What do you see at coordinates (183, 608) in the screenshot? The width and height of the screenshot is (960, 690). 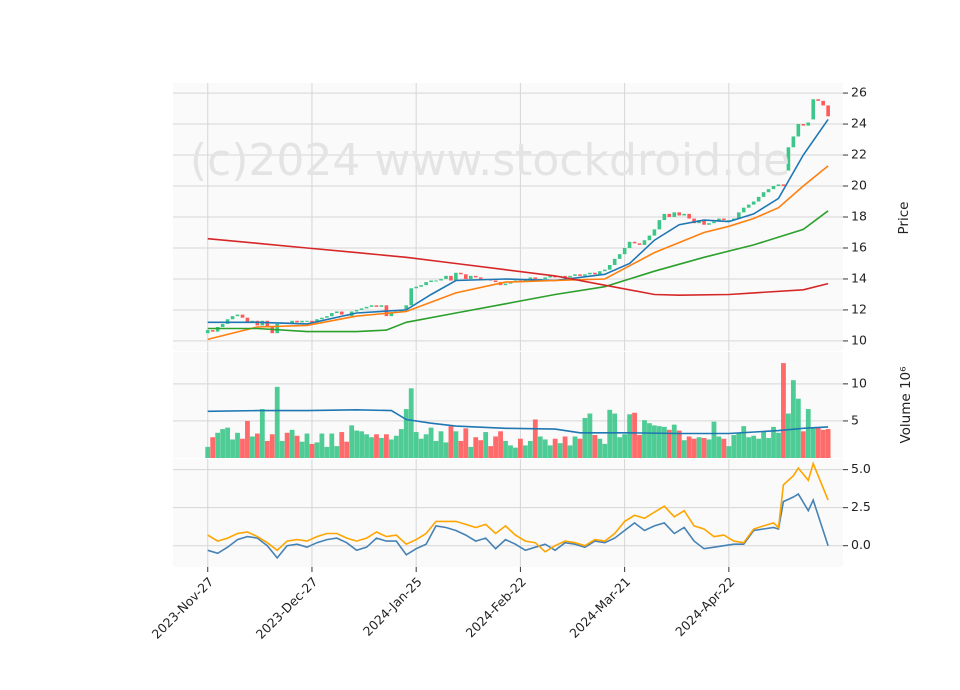 I see `x-tick-label: 2023-Nov-27` at bounding box center [183, 608].